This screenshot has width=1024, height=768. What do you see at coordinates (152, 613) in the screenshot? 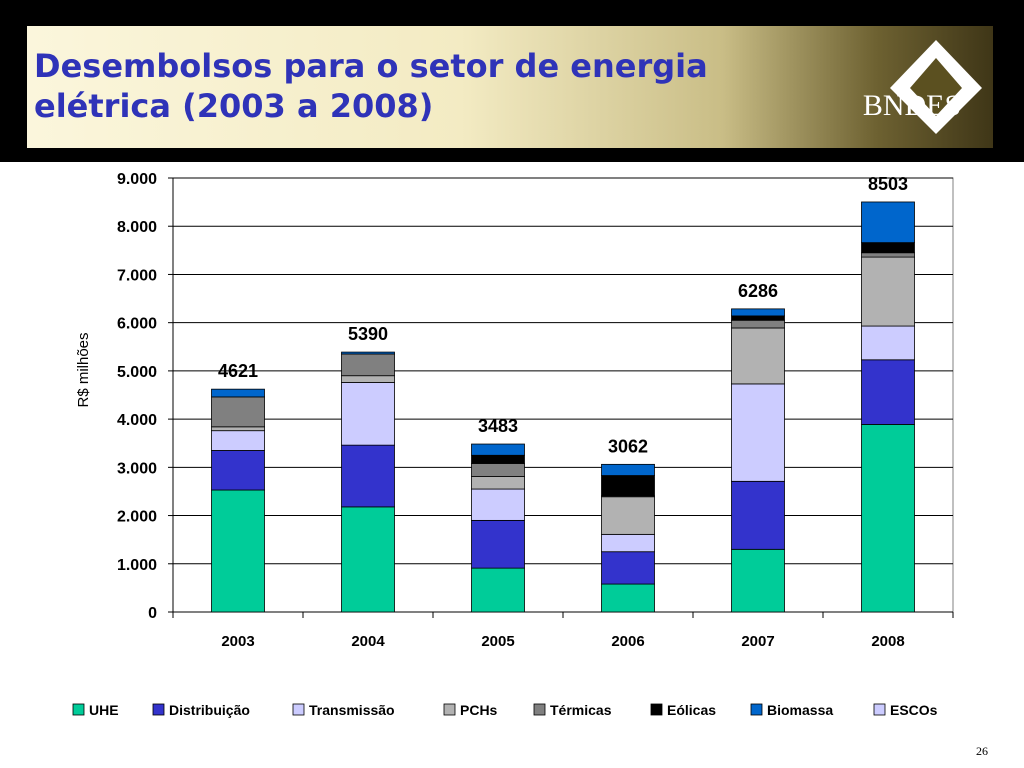
I see `y-tick-label: 0` at bounding box center [152, 613].